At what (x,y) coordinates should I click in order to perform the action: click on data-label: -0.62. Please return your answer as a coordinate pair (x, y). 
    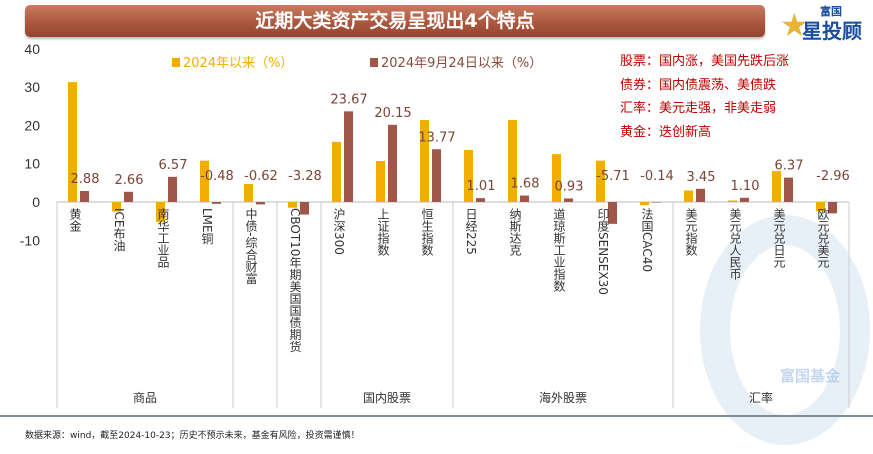
    Looking at the image, I should click on (261, 176).